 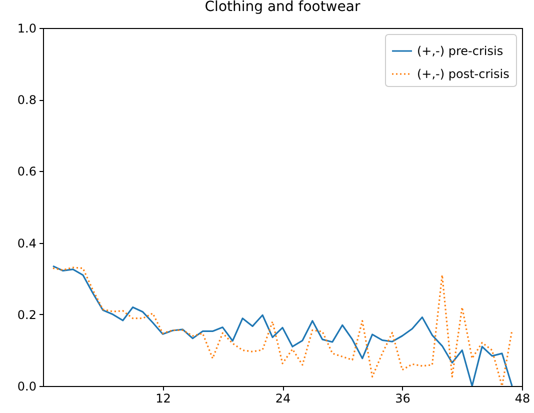 I want to click on x-tick-label: 12, so click(x=163, y=399).